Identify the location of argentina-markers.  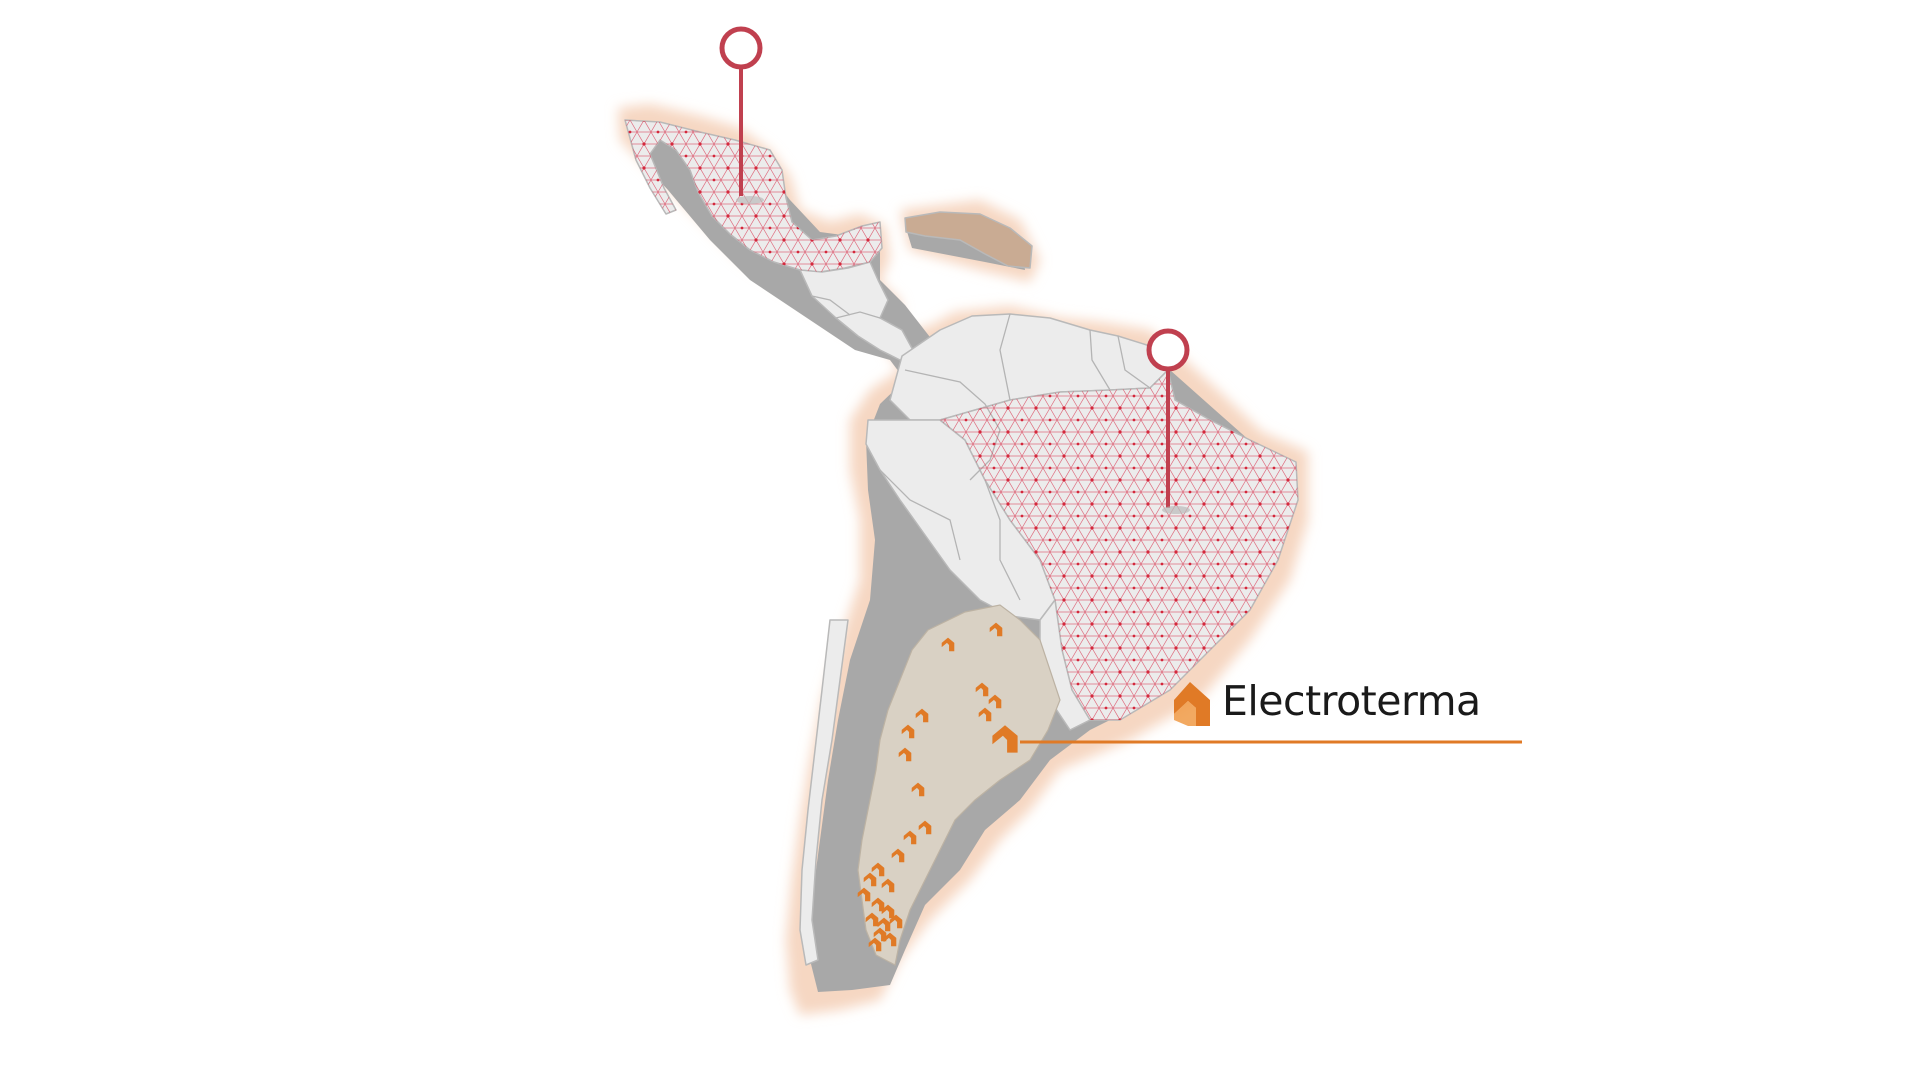
(930, 787).